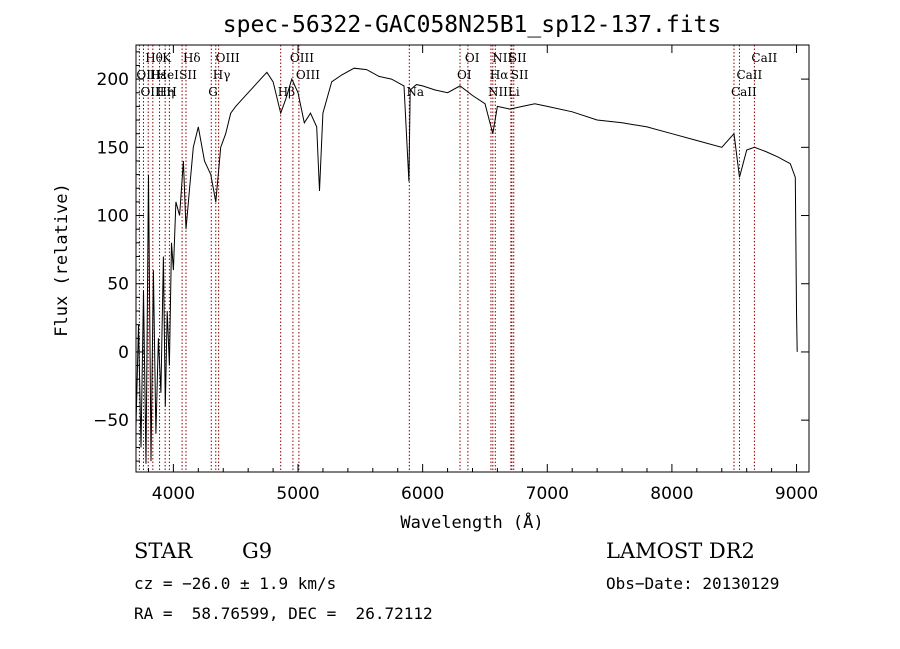  Describe the element at coordinates (222, 75) in the screenshot. I see `line-label-11: Hγ` at that location.